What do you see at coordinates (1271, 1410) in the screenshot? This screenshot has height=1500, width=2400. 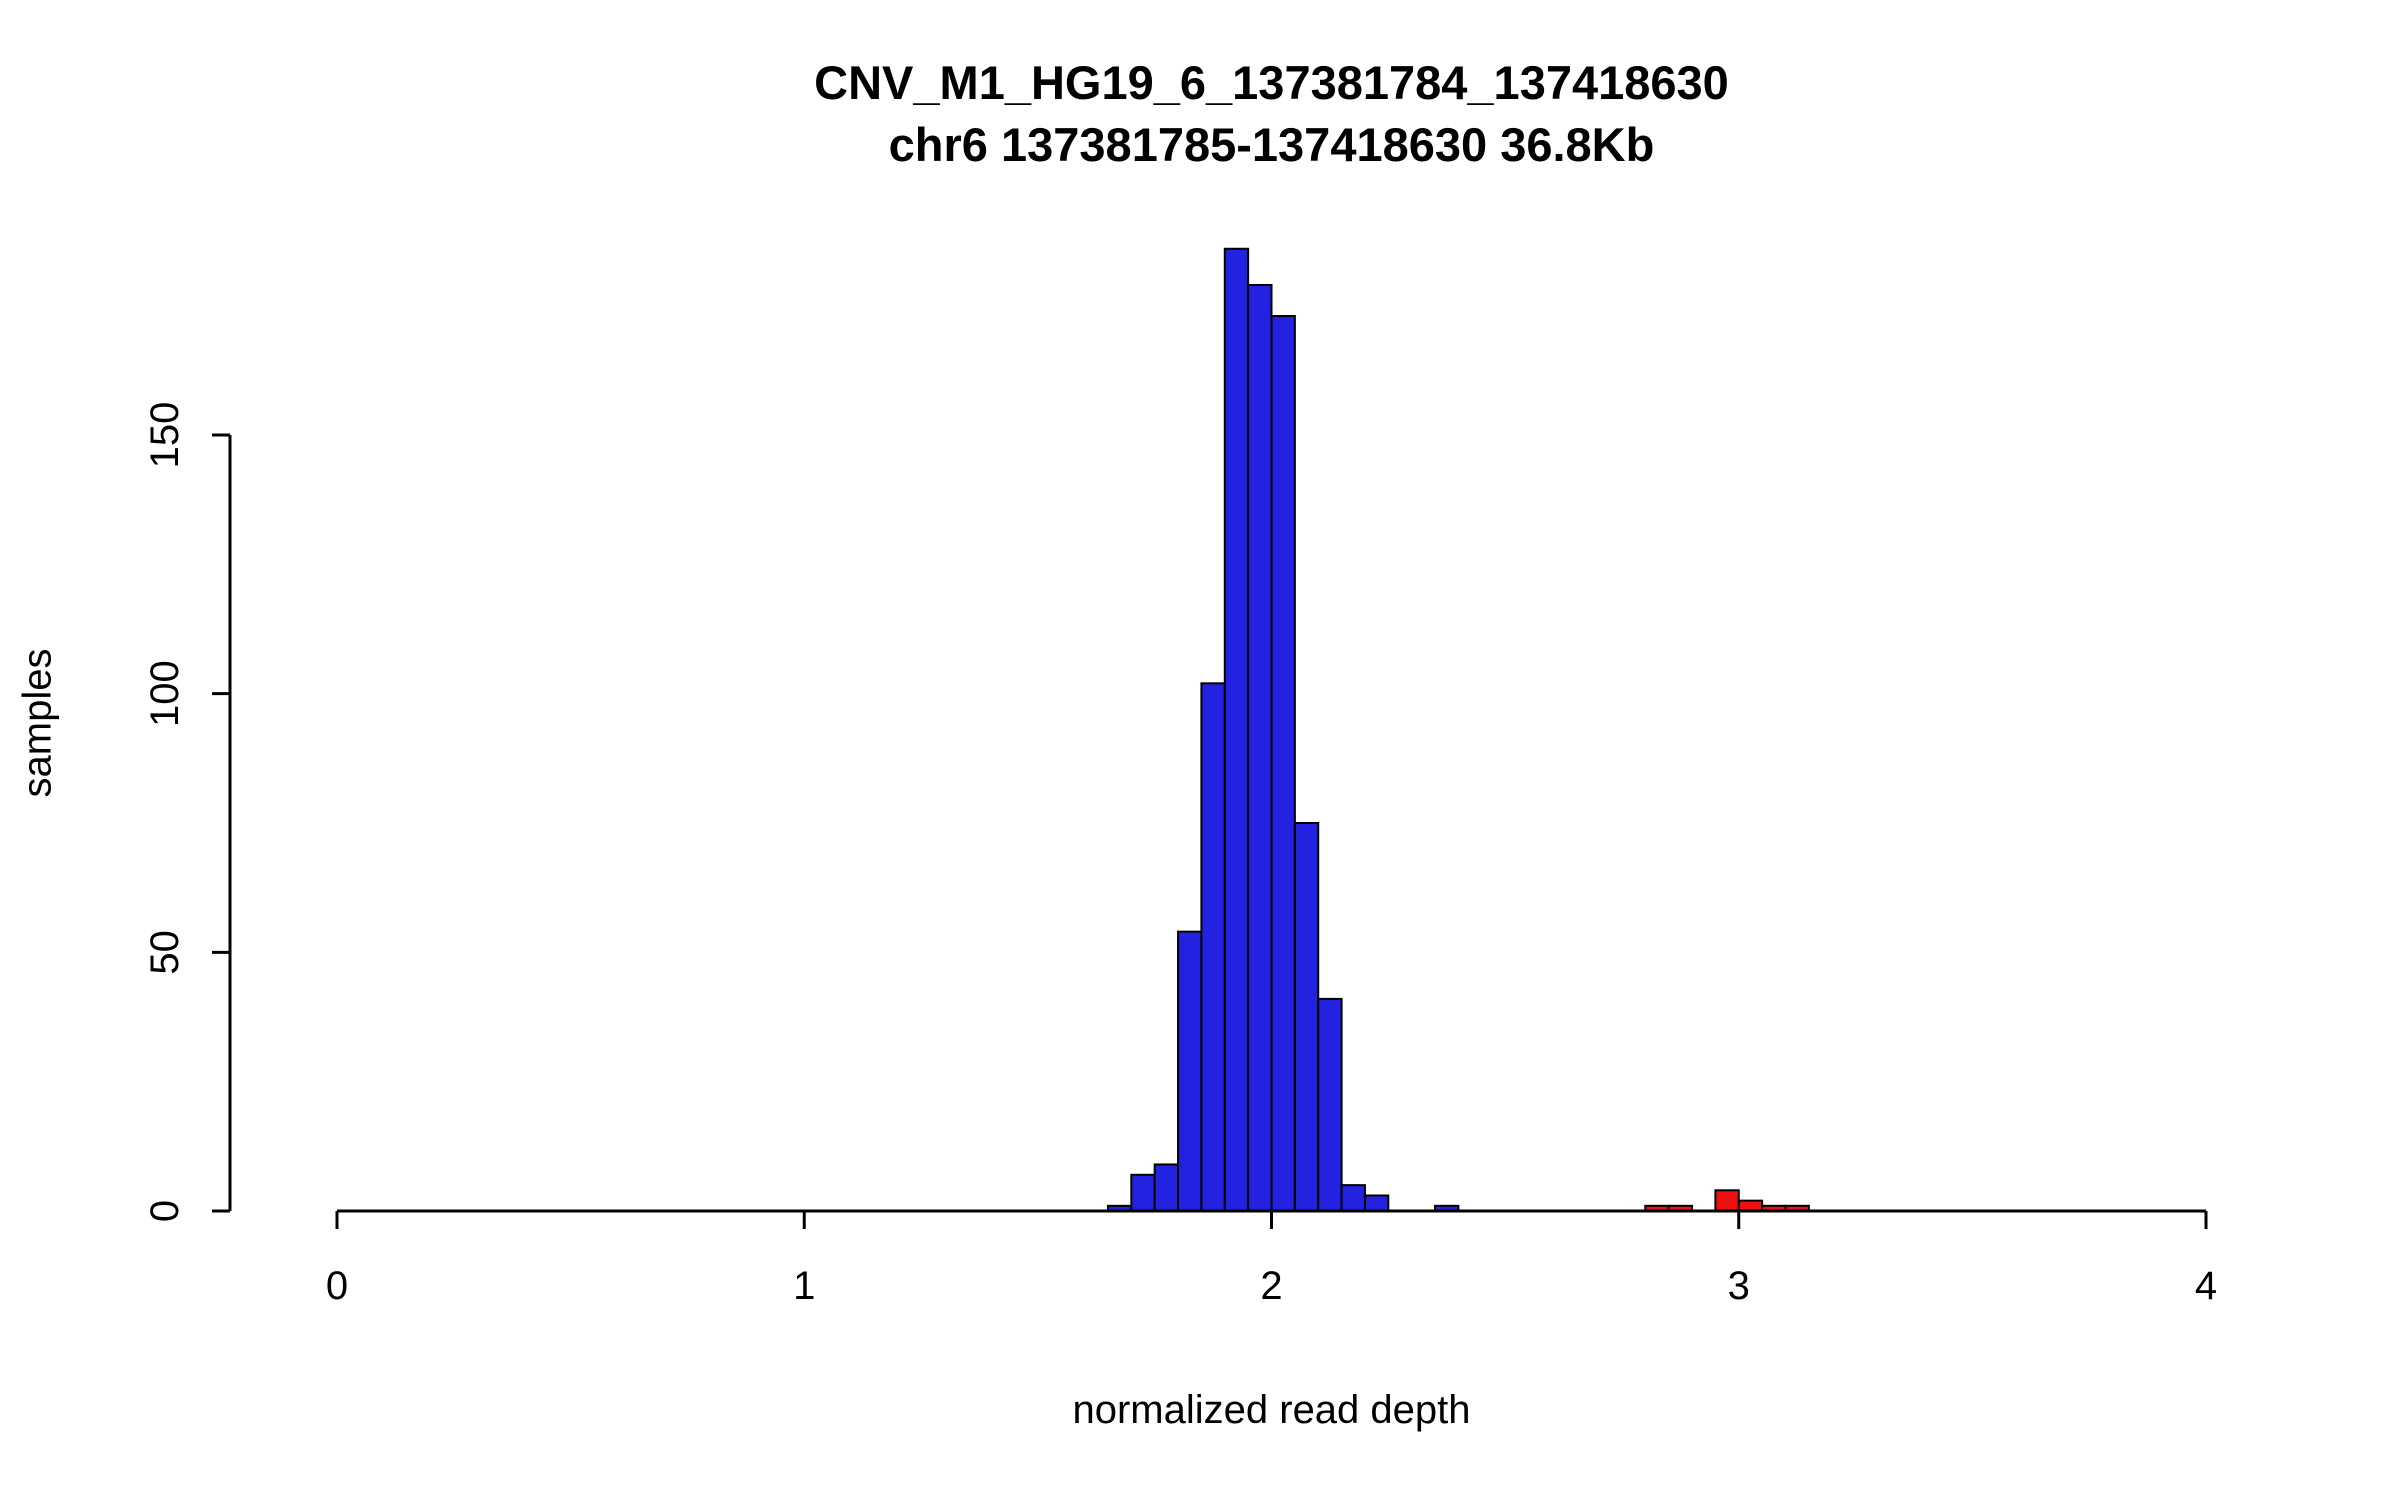 I see `x-axis-title: normalized read depth` at bounding box center [1271, 1410].